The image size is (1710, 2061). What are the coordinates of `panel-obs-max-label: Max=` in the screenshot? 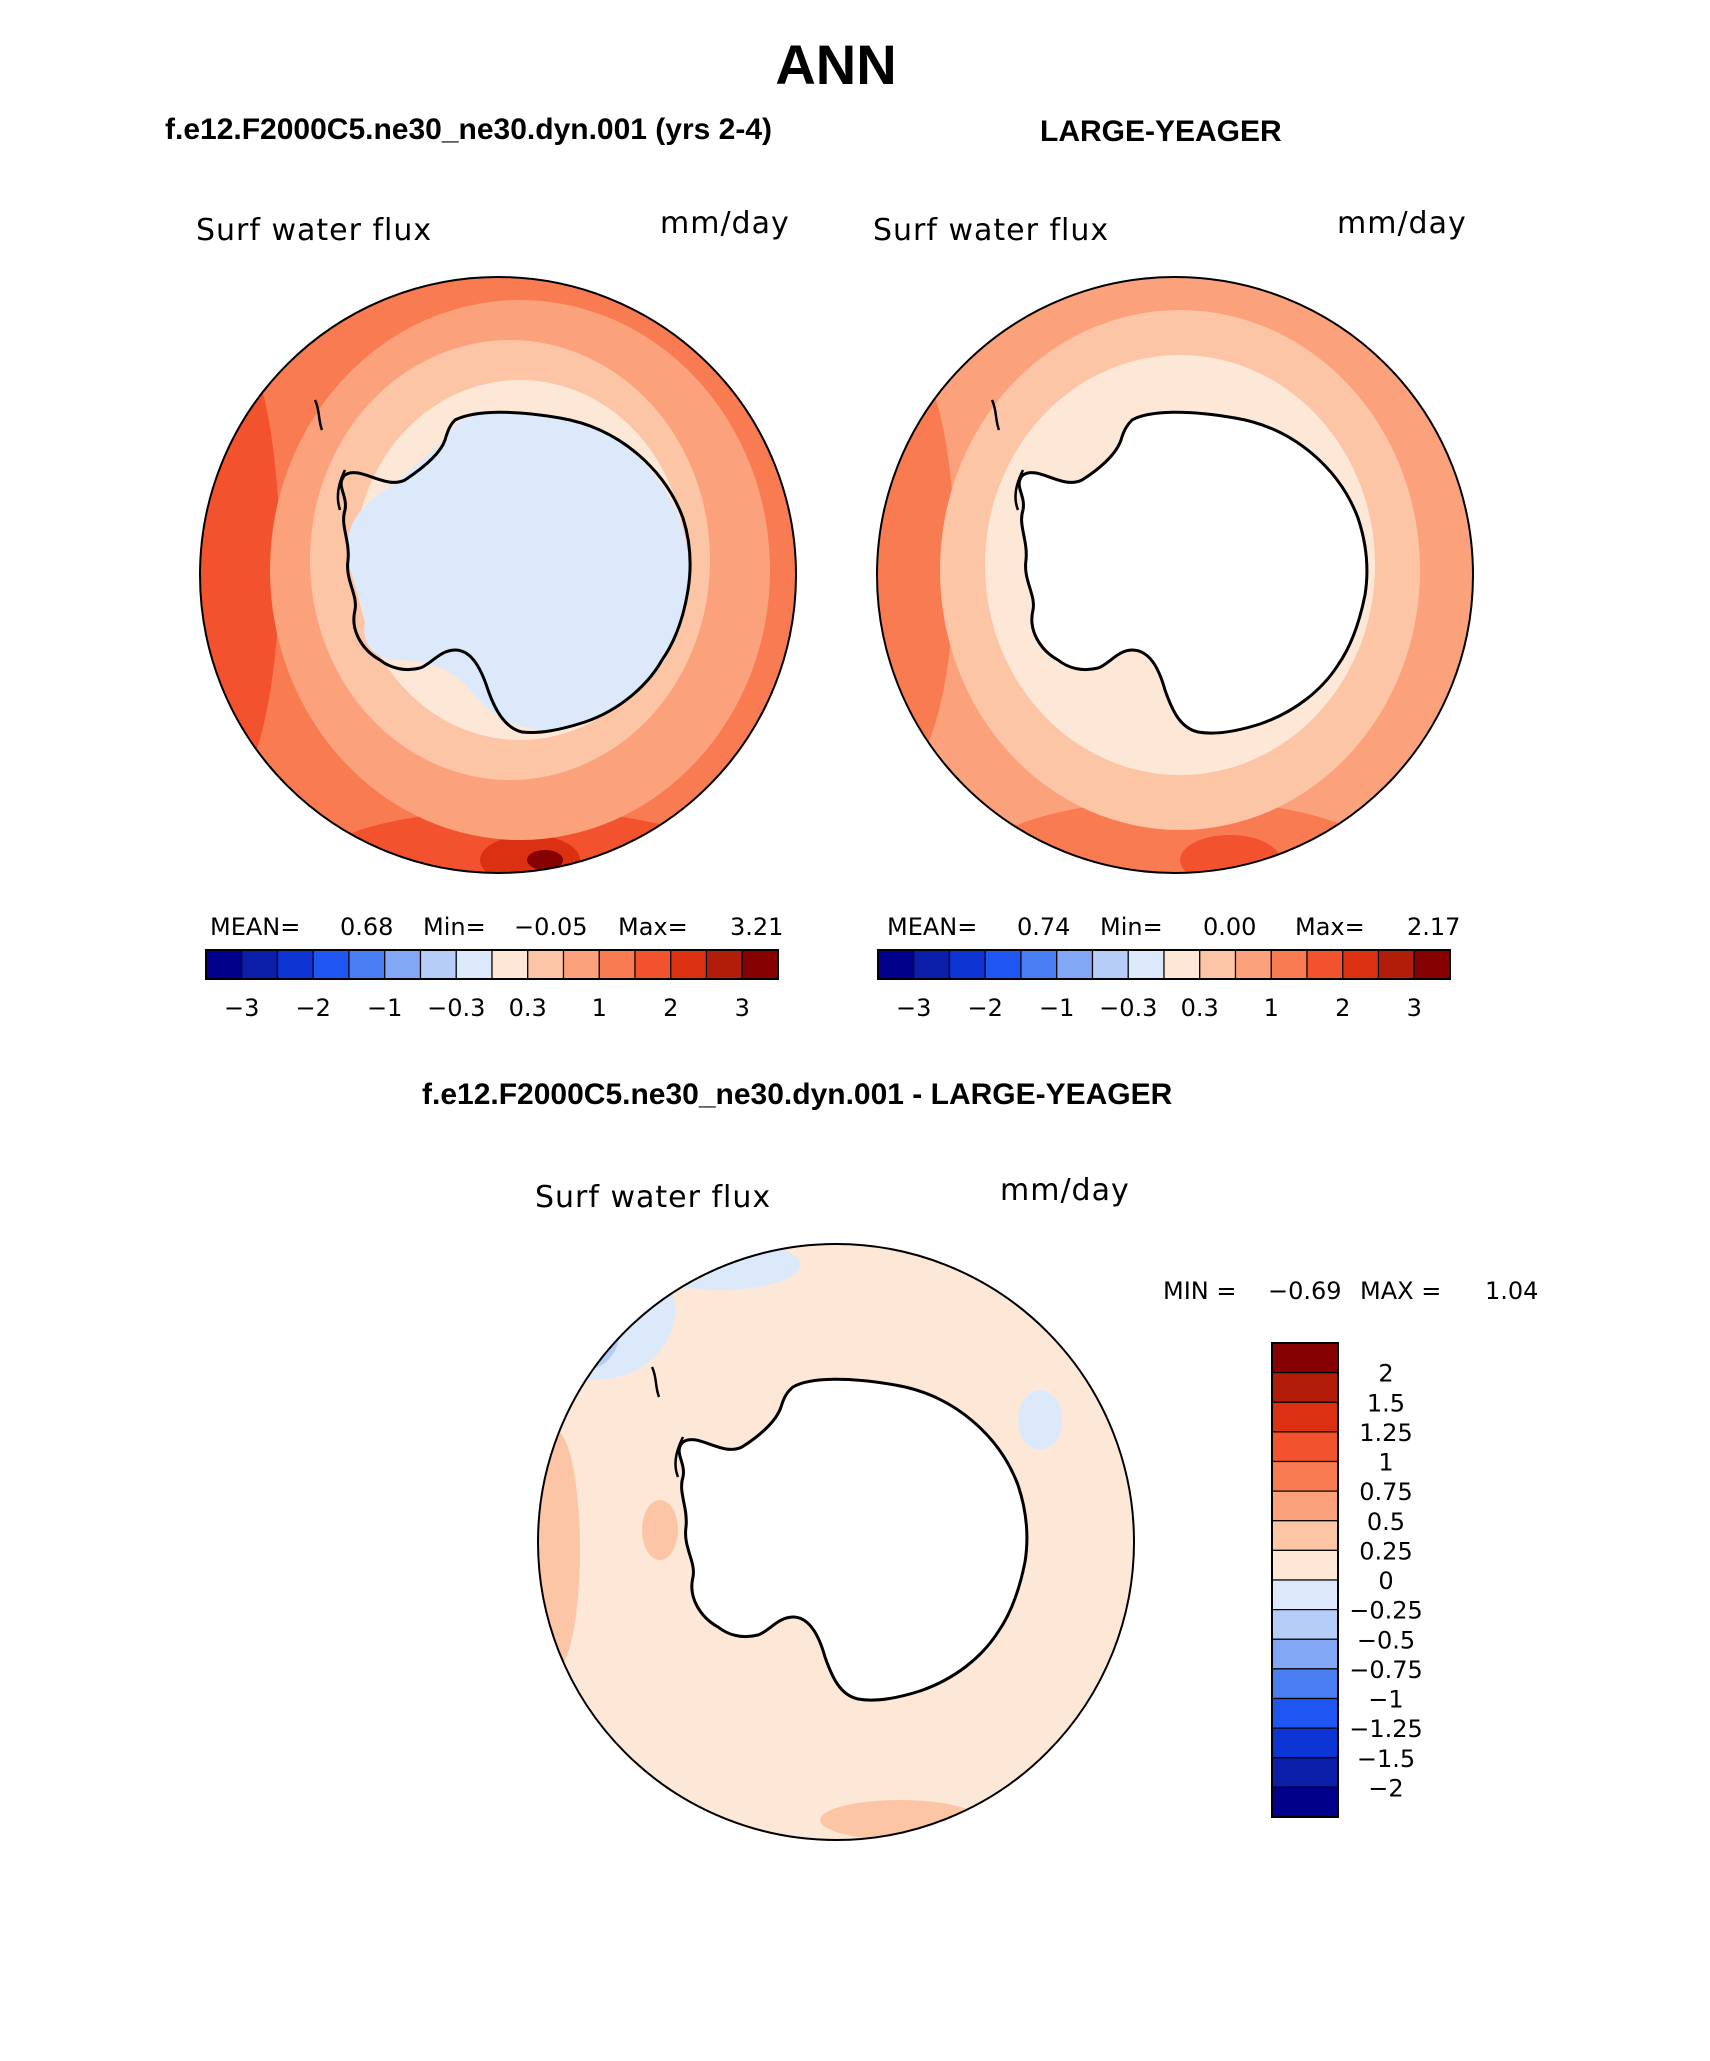 It's located at (1330, 927).